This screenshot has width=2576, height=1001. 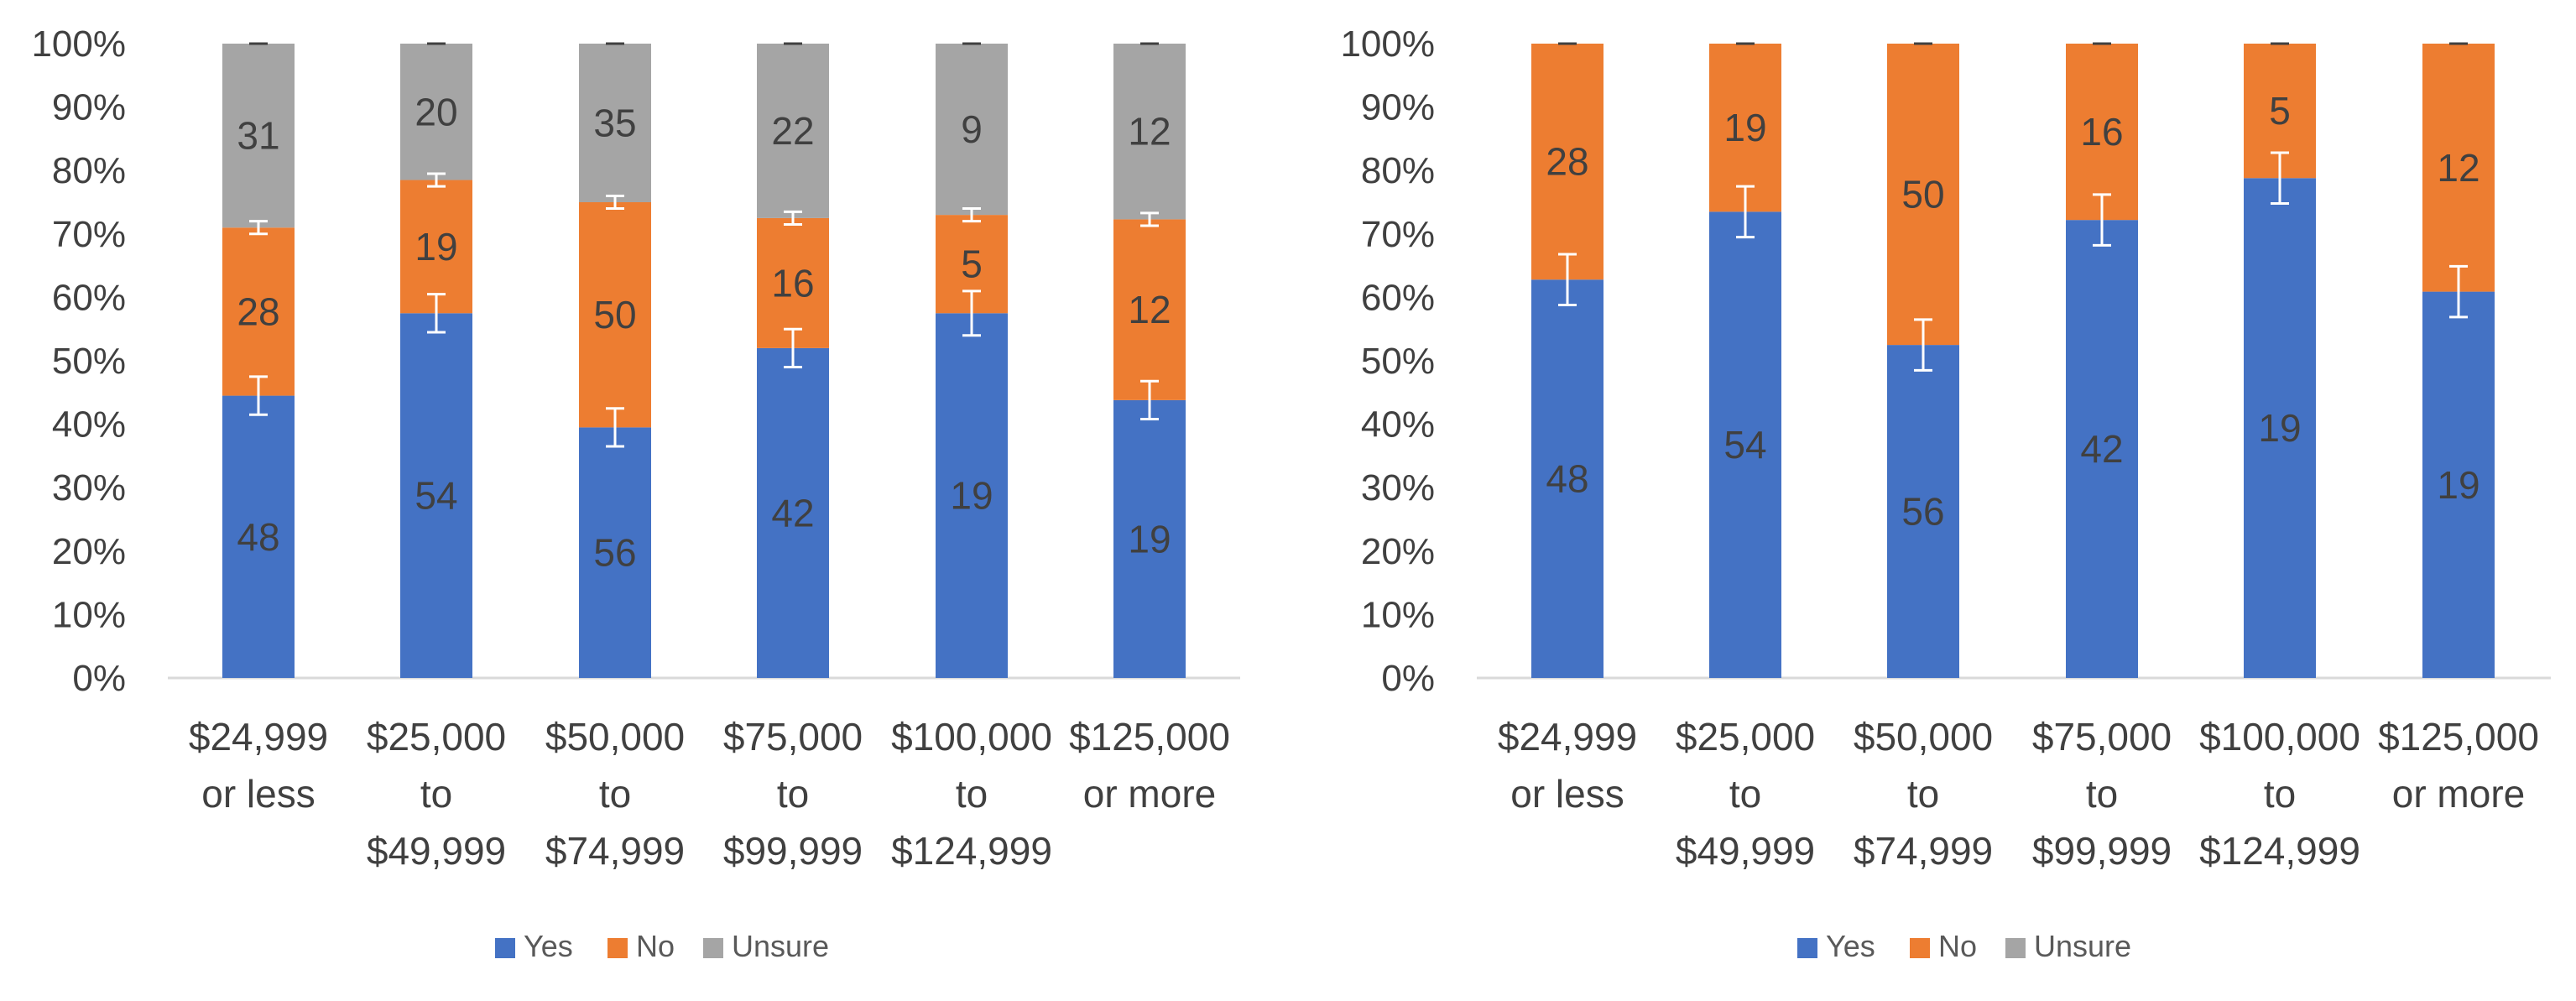 I want to click on data-label: 22, so click(x=792, y=131).